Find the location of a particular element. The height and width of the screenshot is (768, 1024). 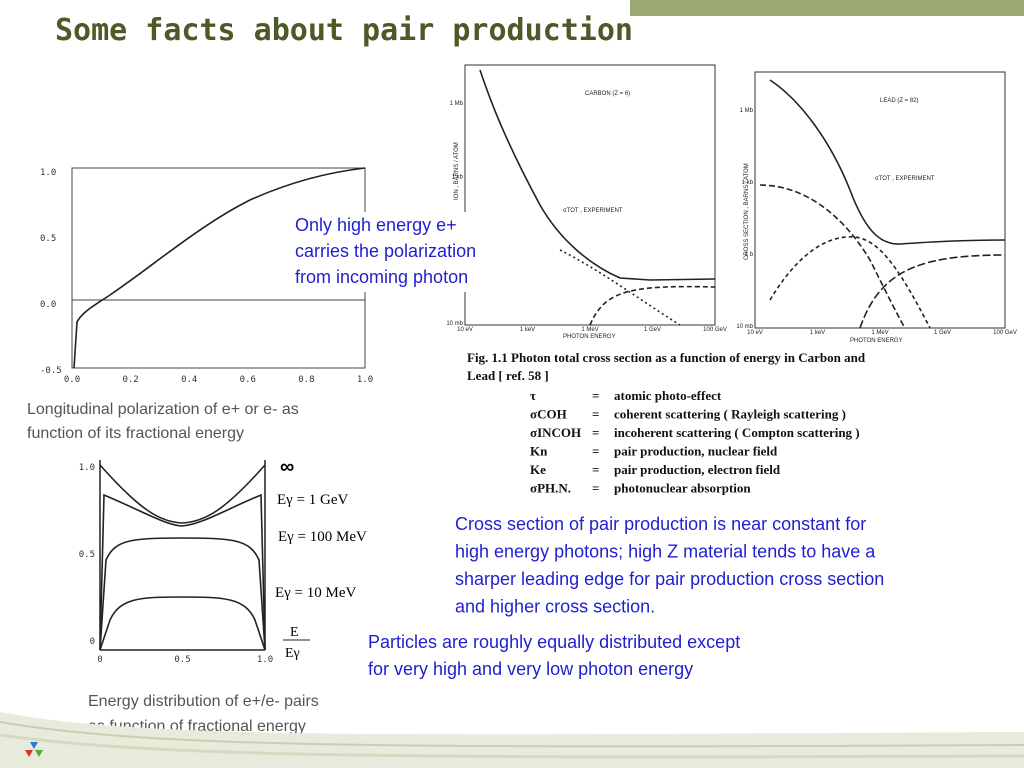

axis-label: Eγ is located at coordinates (292, 653).